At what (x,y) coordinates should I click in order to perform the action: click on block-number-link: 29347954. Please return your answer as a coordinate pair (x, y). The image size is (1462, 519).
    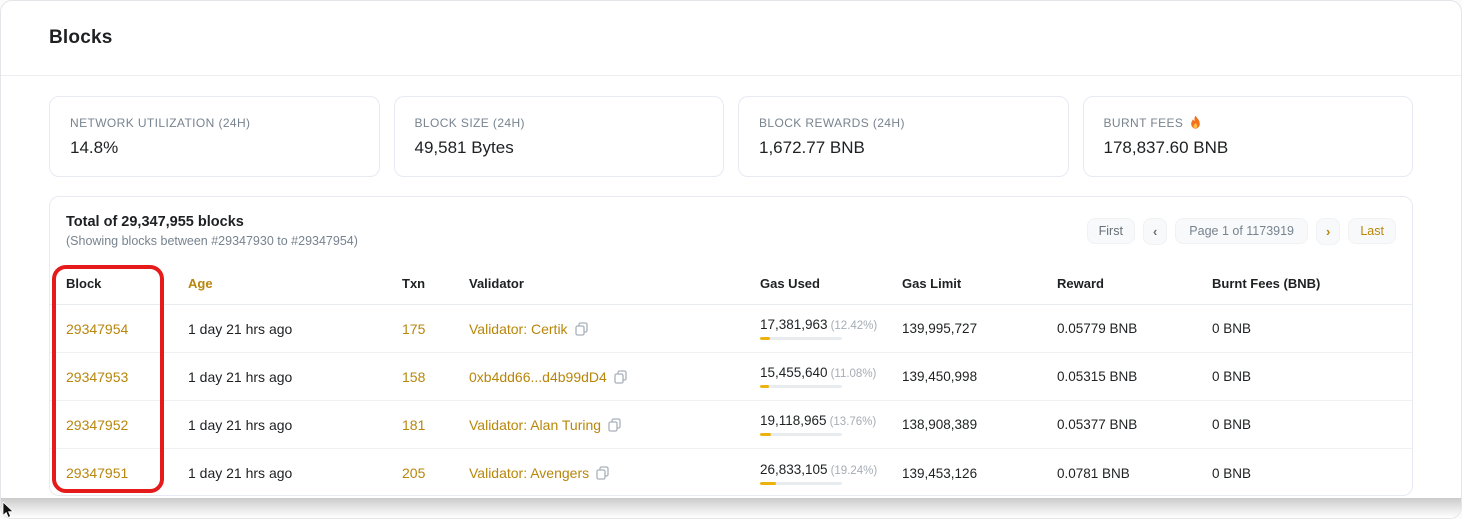
    Looking at the image, I should click on (97, 328).